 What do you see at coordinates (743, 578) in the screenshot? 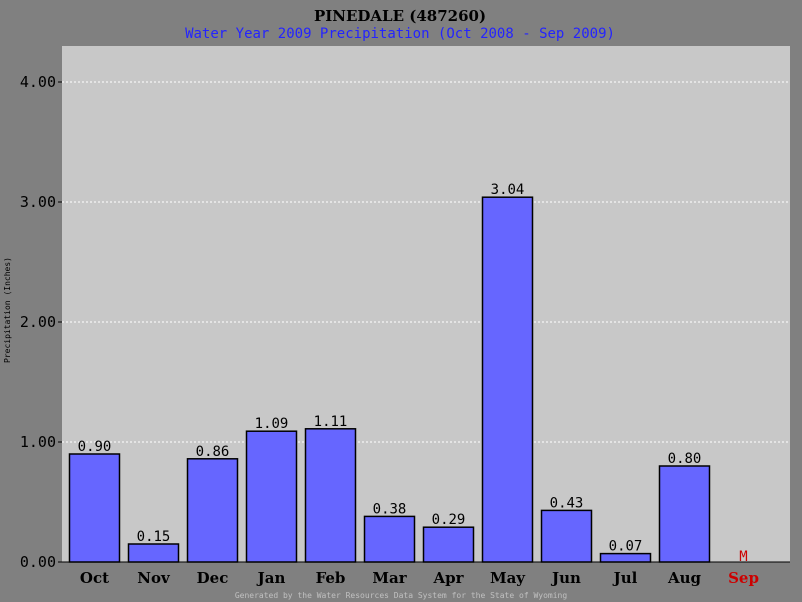
I see `x-tick-label: Sep` at bounding box center [743, 578].